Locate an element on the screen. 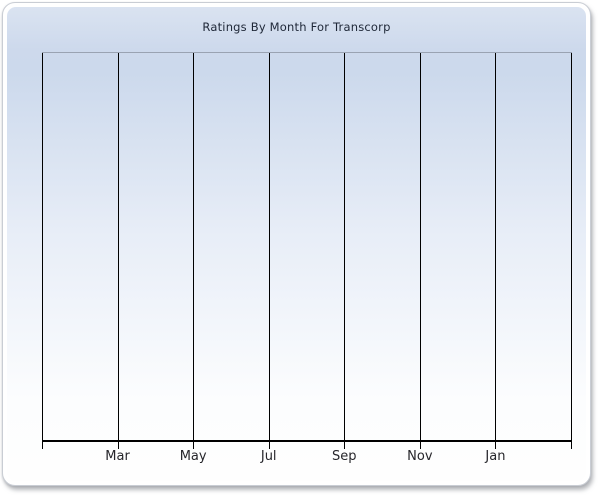 Image resolution: width=600 pixels, height=500 pixels. x-tick-label: Jul is located at coordinates (268, 456).